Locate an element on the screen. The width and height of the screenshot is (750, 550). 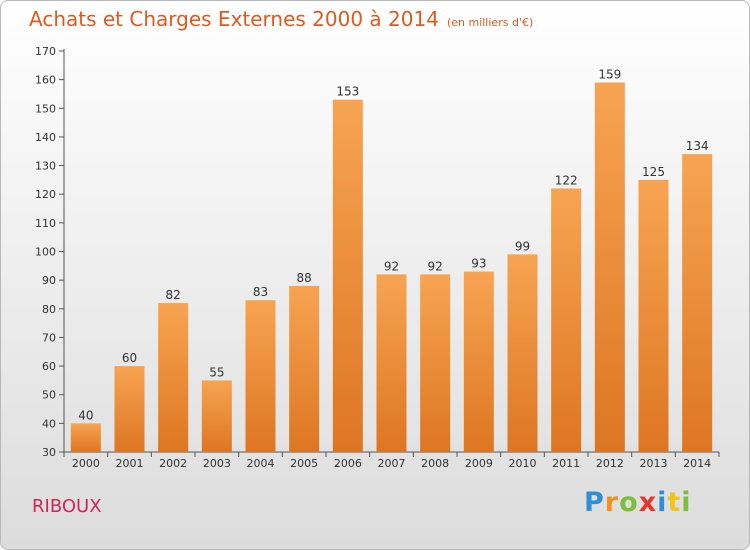
data-label: 122 is located at coordinates (566, 180).